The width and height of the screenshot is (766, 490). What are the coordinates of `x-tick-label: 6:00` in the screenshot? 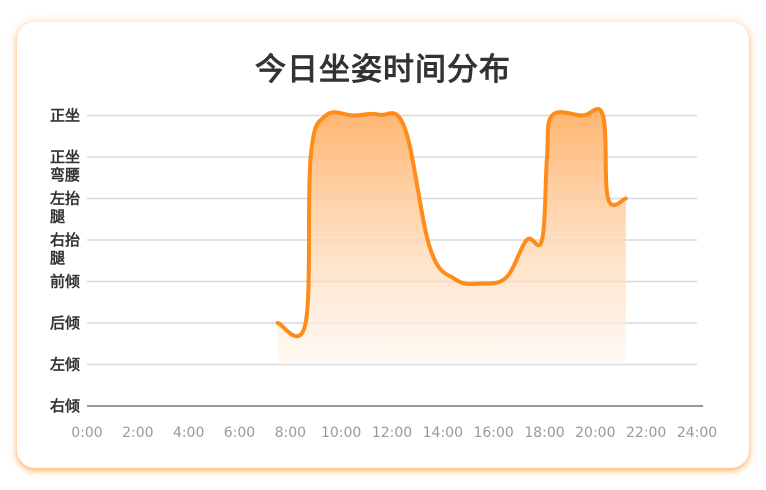 It's located at (239, 433).